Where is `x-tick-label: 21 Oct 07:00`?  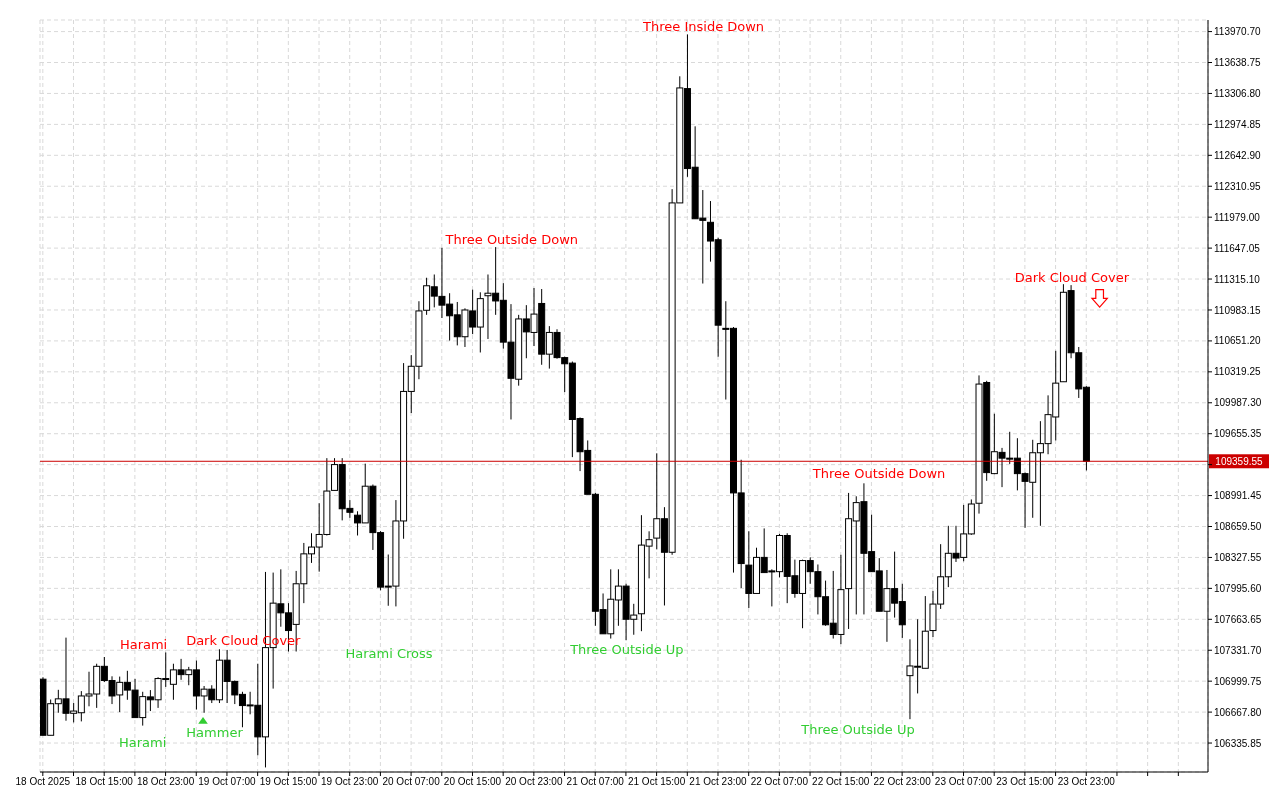 x-tick-label: 21 Oct 07:00 is located at coordinates (595, 782).